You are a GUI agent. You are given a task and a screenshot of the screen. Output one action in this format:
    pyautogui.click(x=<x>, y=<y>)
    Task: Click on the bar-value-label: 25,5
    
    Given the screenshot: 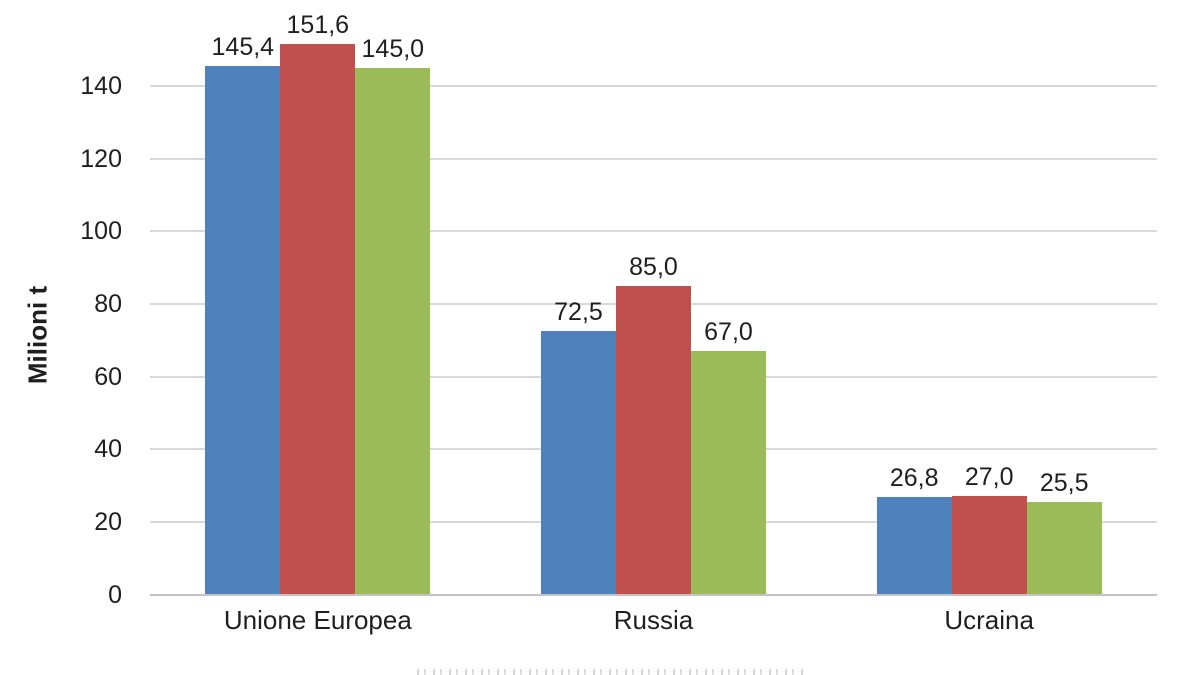 What is the action you would take?
    pyautogui.click(x=1064, y=482)
    